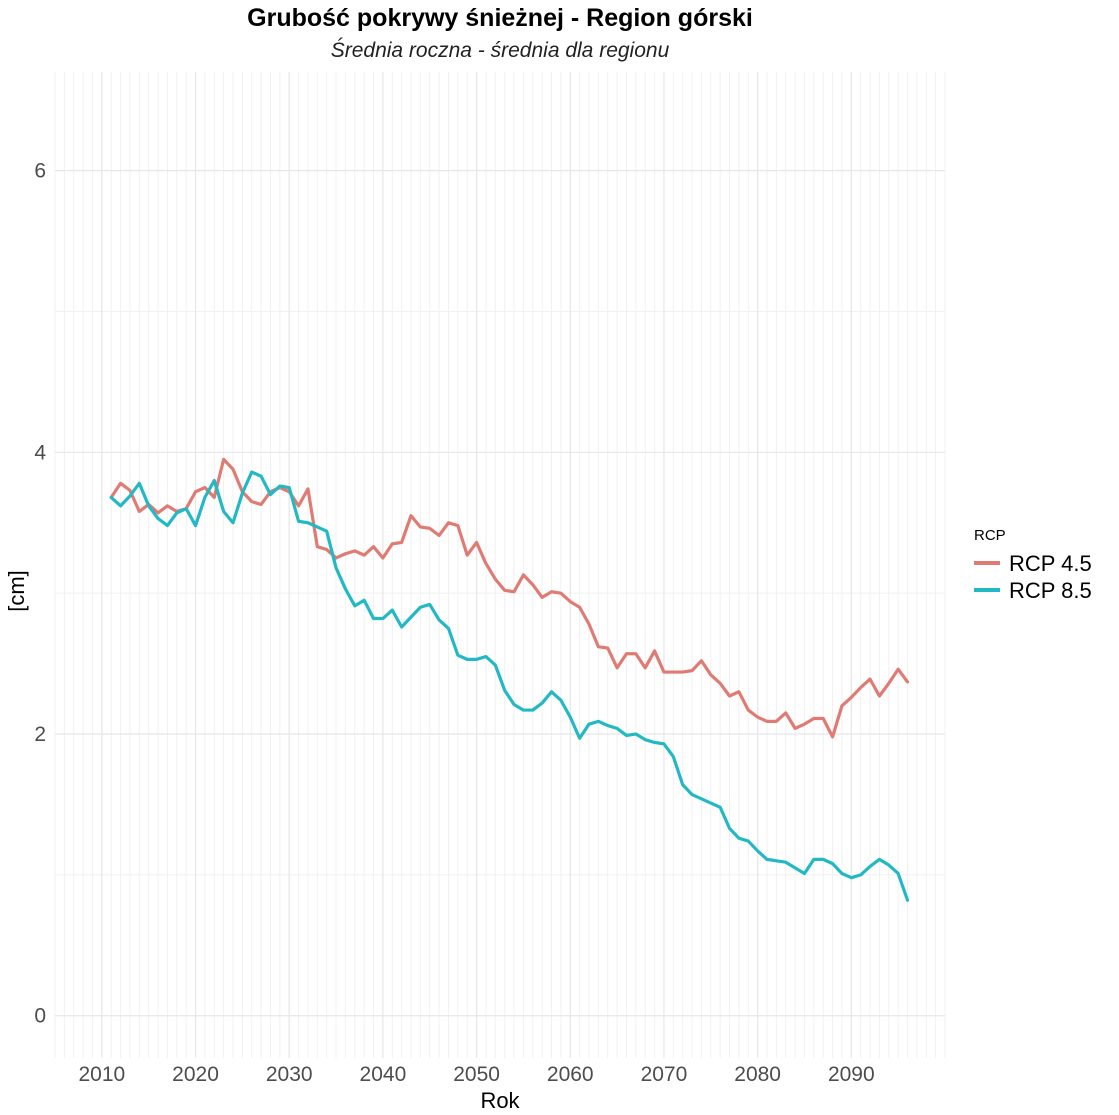  Describe the element at coordinates (664, 1074) in the screenshot. I see `x-tick-label: 2070` at that location.